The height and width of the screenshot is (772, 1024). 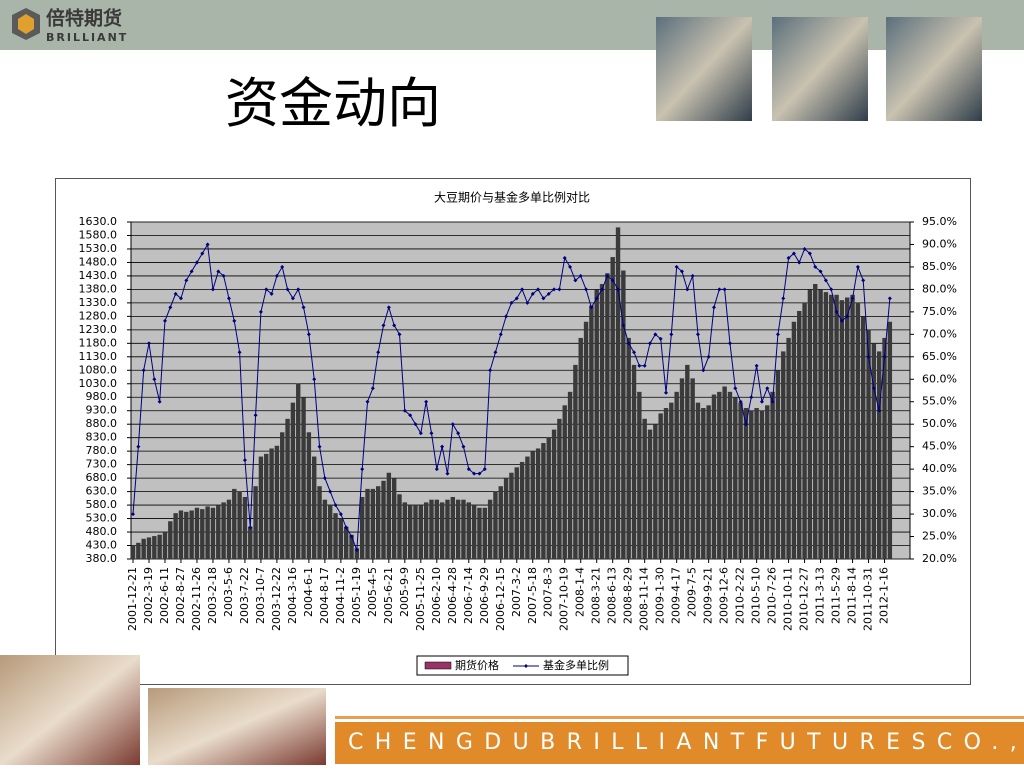 I want to click on y2-tick-label: 20.0%, so click(x=939, y=558).